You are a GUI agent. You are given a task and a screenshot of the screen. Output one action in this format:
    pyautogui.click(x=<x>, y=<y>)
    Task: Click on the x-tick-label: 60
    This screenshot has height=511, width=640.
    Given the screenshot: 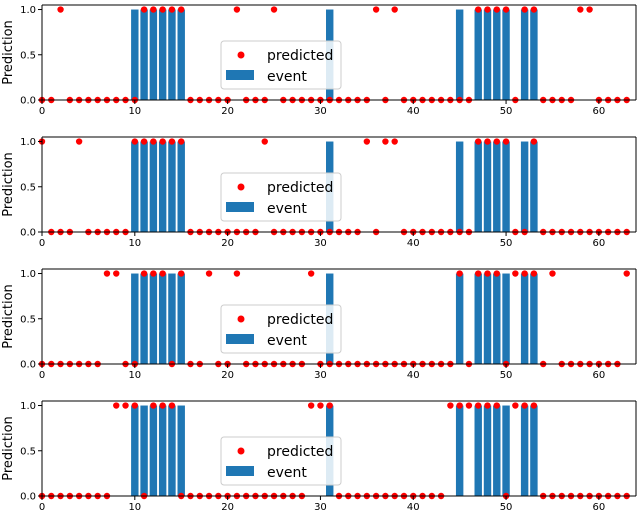 What is the action you would take?
    pyautogui.click(x=599, y=111)
    